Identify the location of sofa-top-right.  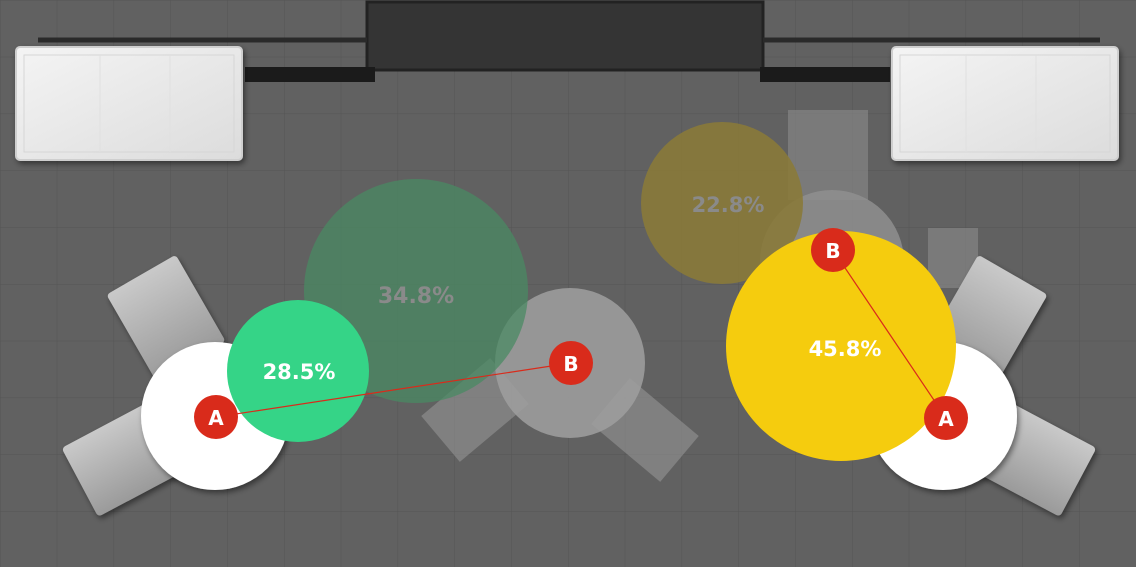
(1005, 103).